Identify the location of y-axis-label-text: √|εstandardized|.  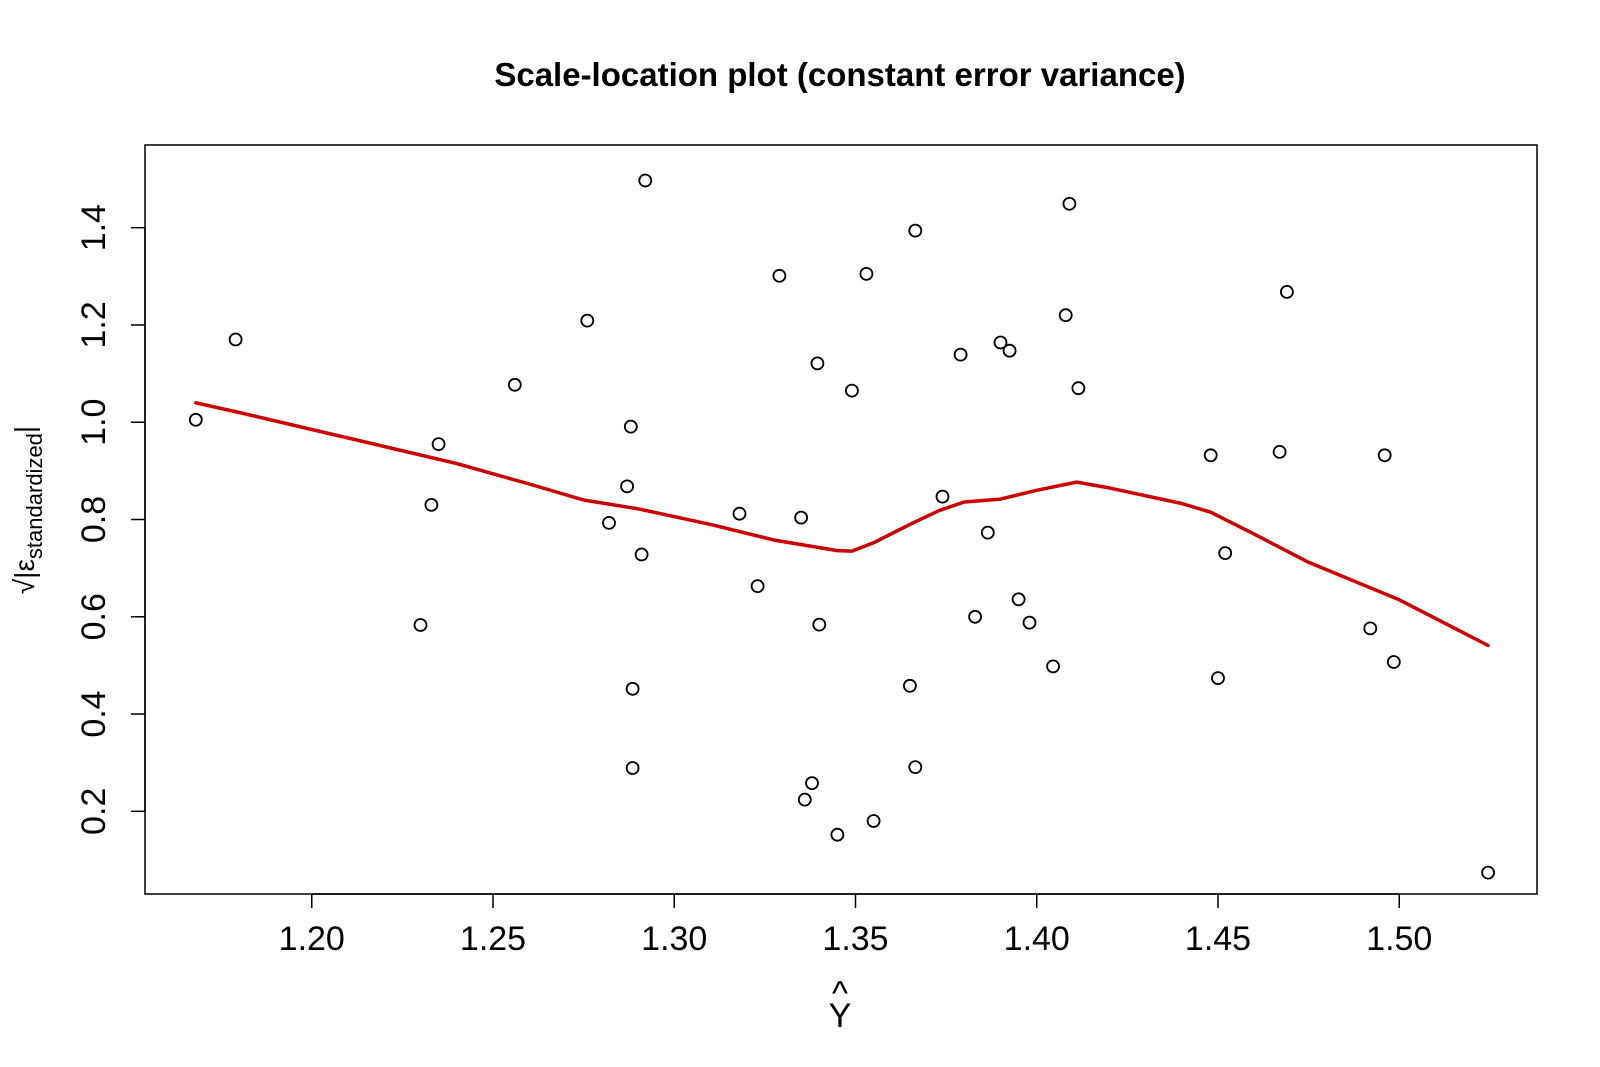
(28, 510).